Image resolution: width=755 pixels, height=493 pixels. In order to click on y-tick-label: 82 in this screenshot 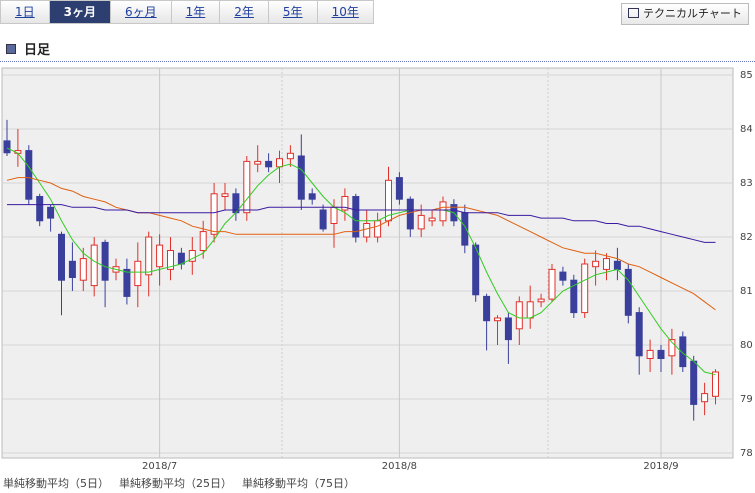, I will do `click(746, 237)`.